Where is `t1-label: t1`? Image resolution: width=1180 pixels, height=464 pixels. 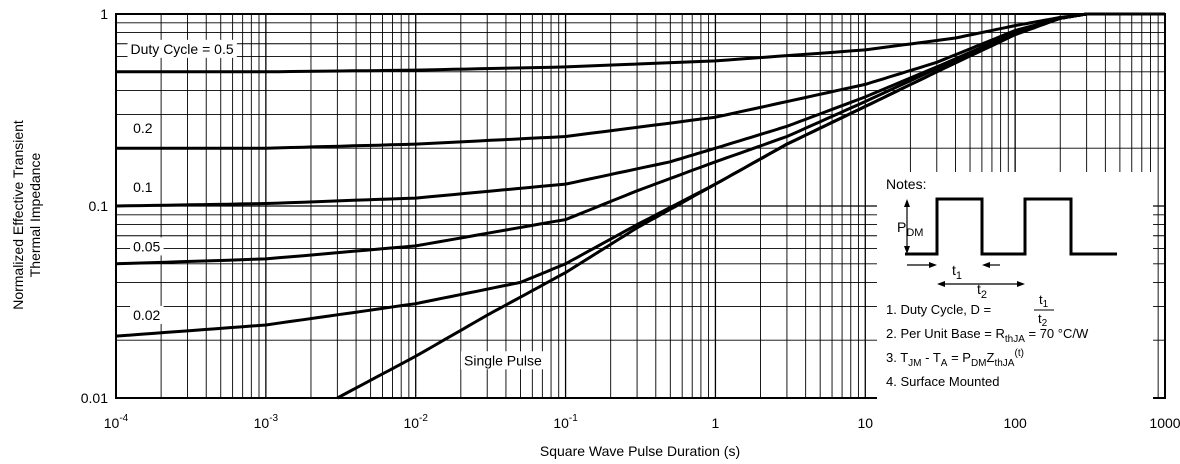 t1-label: t1 is located at coordinates (957, 272).